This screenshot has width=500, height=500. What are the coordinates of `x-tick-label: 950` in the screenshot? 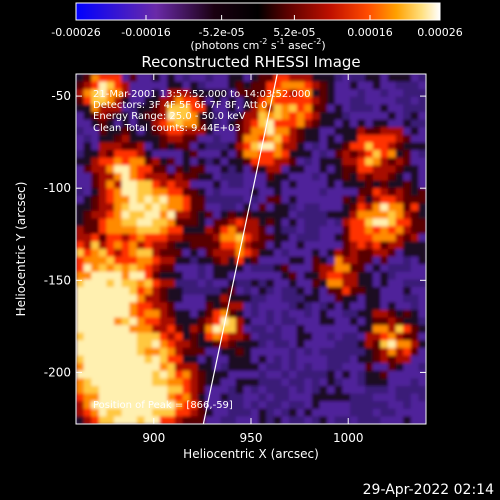 It's located at (251, 438).